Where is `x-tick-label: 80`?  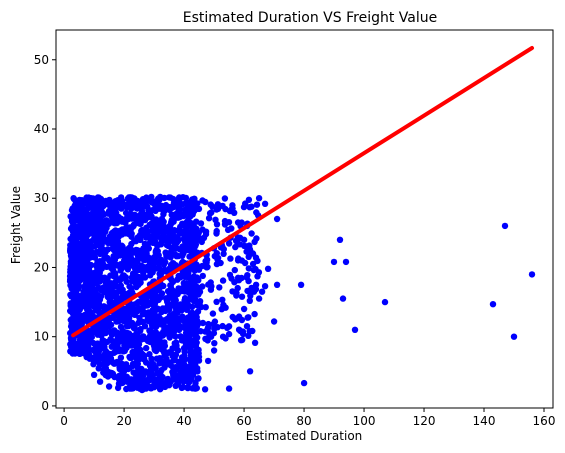 x-tick-label: 80 is located at coordinates (303, 421).